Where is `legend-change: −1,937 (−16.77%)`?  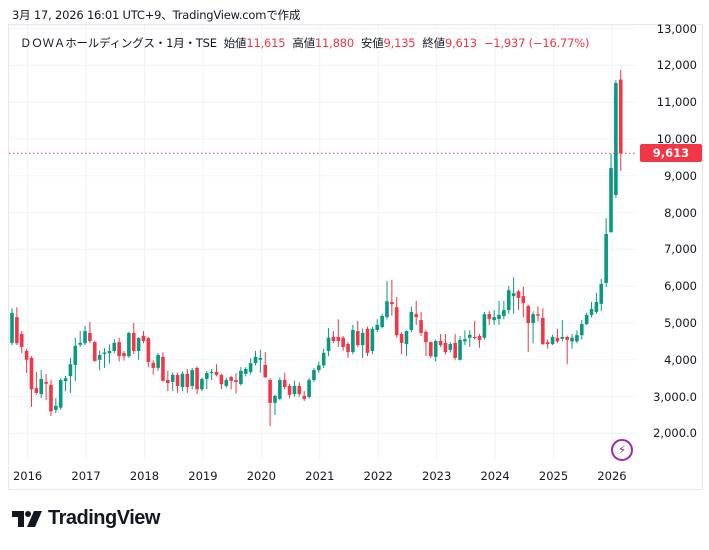 legend-change: −1,937 (−16.77%) is located at coordinates (536, 43).